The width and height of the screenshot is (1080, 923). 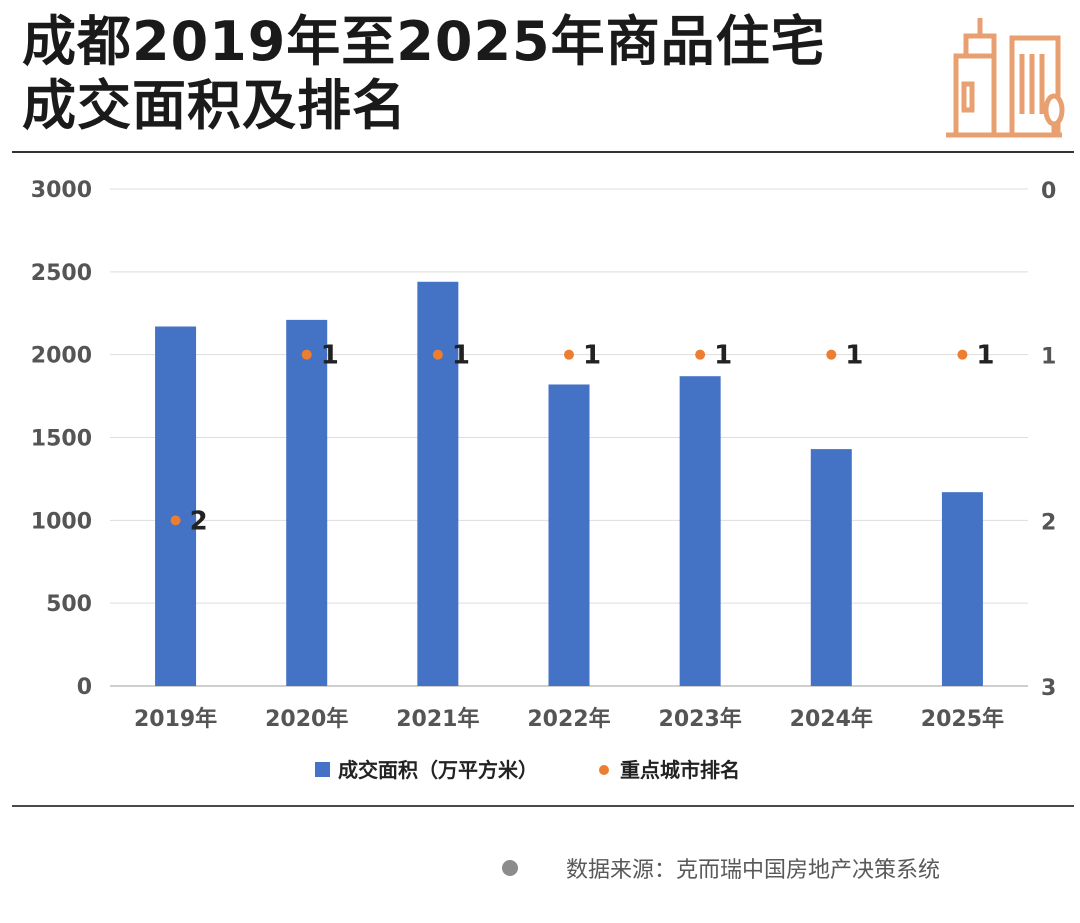 I want to click on title-line-1: 成都2019年至2025年商品住宅, so click(x=424, y=41).